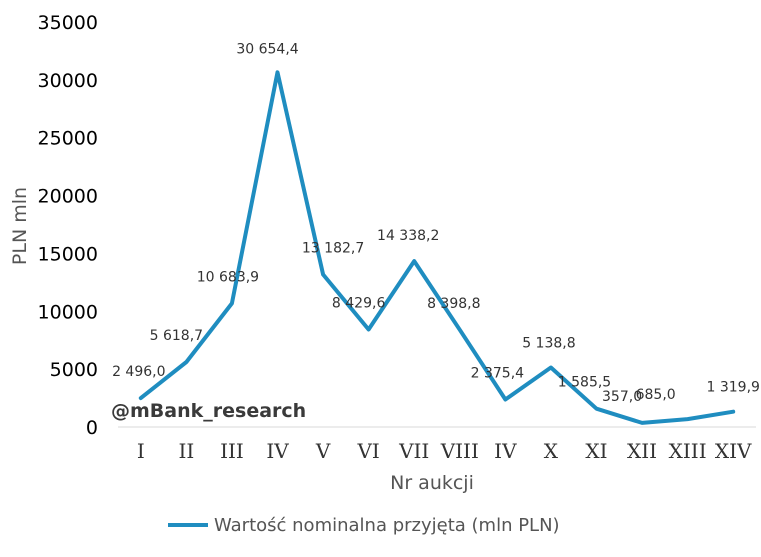  I want to click on y-axis-title: PLN mln, so click(20, 226).